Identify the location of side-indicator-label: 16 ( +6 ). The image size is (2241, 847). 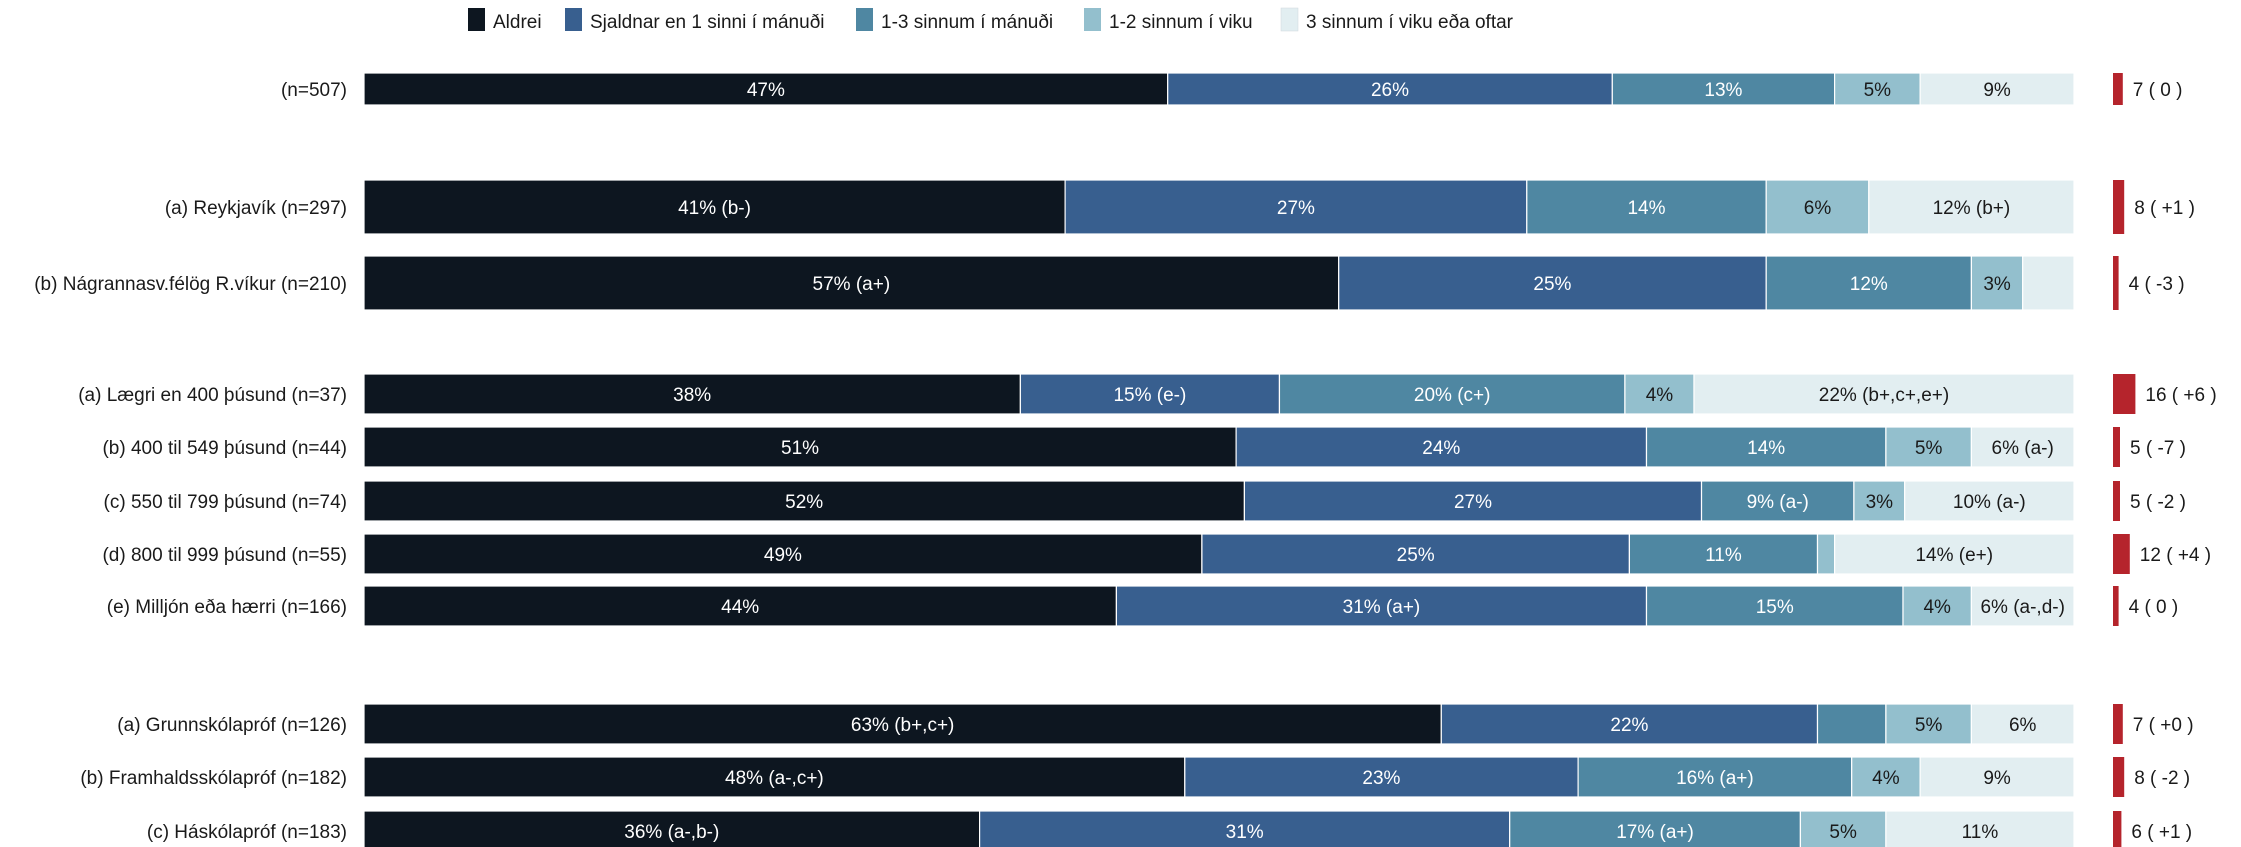
(2180, 395).